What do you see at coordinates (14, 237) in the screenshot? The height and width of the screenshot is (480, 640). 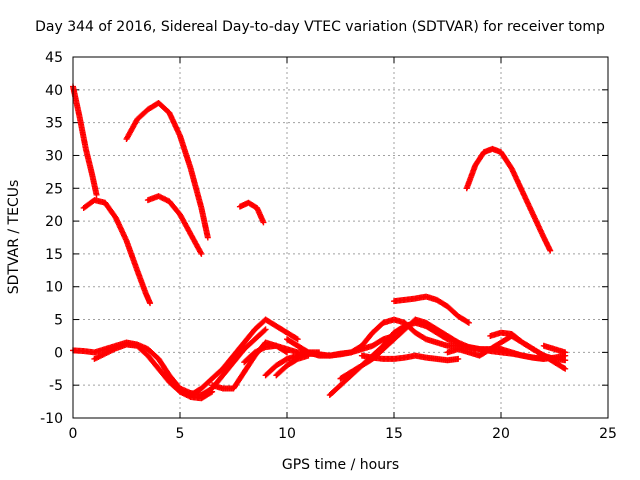 I see `y-axis-label: SDTVAR / TECUs` at bounding box center [14, 237].